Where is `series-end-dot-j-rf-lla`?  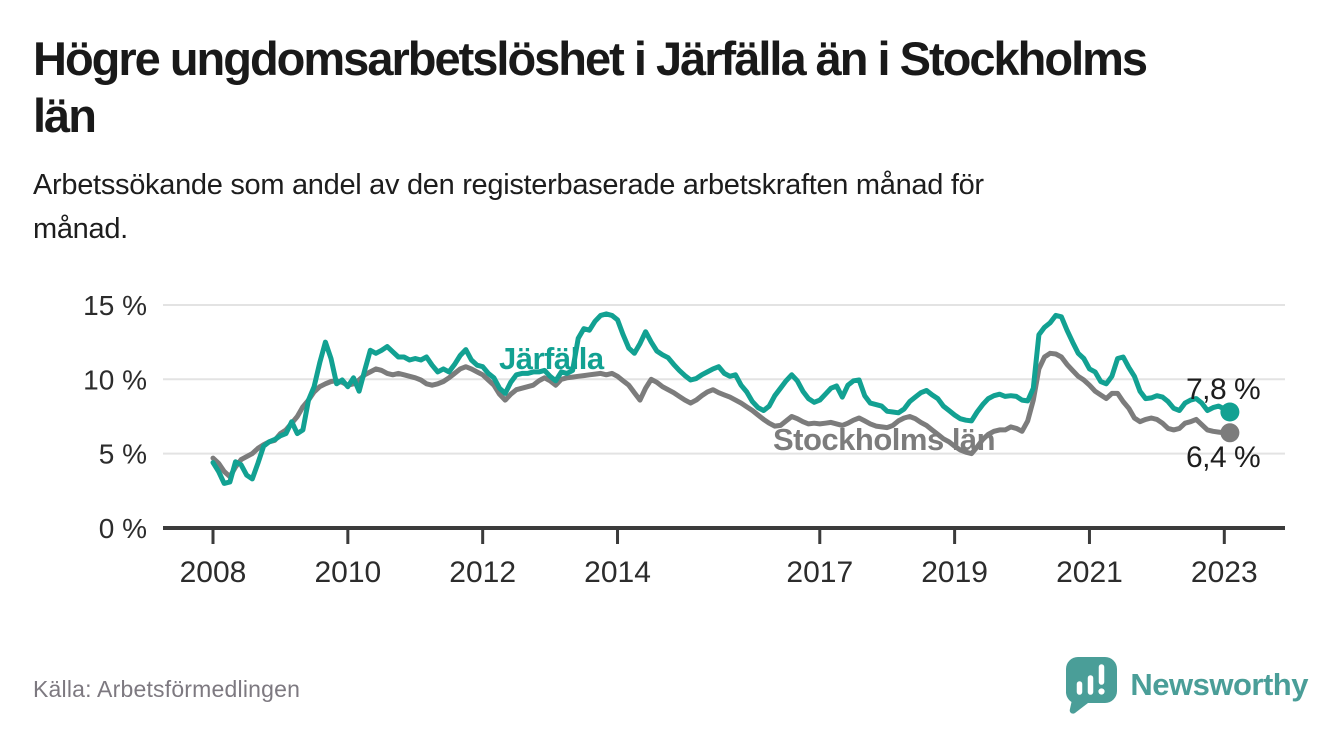
series-end-dot-j-rf-lla is located at coordinates (1230, 412).